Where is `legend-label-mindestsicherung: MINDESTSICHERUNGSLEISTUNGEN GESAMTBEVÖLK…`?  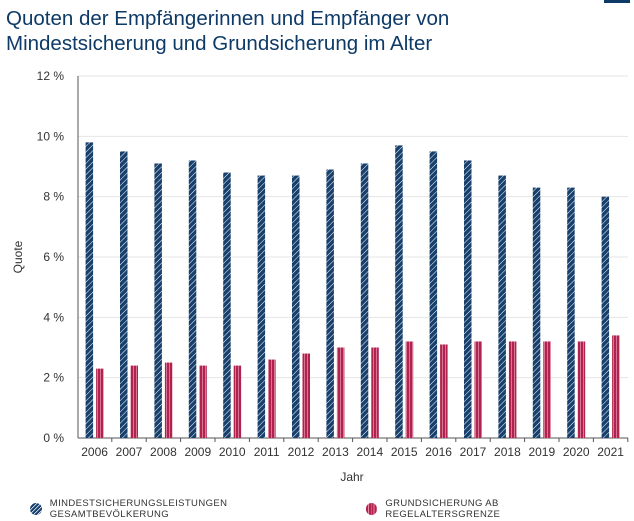
legend-label-mindestsicherung: MINDESTSICHERUNGSLEISTUNGEN GESAMTBEVÖLK… is located at coordinates (138, 509).